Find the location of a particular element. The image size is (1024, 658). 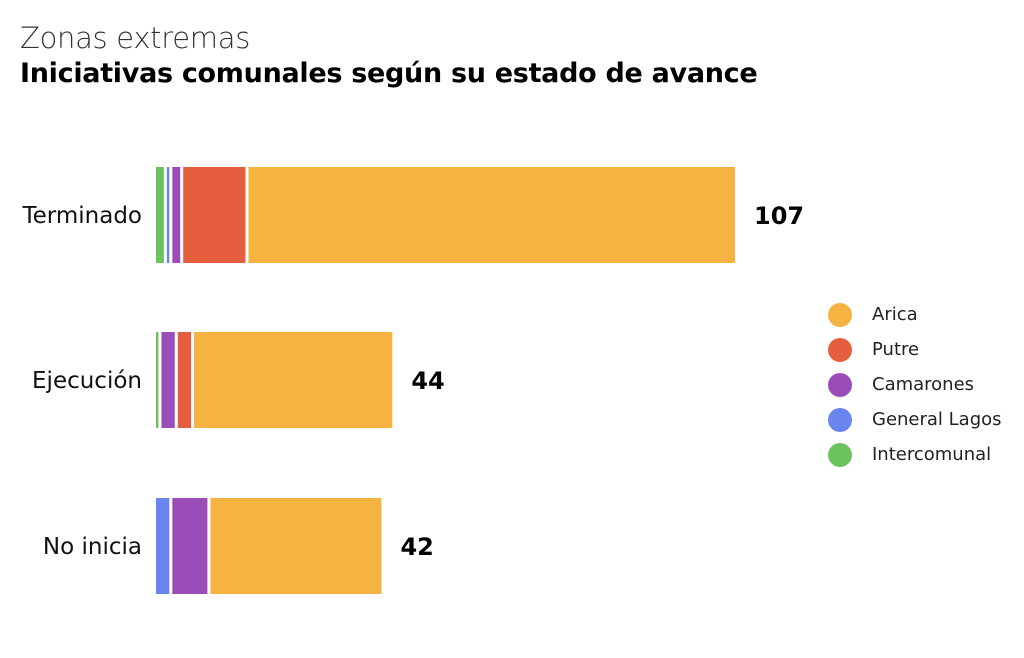

legend-item: Intercomunal is located at coordinates (915, 454).